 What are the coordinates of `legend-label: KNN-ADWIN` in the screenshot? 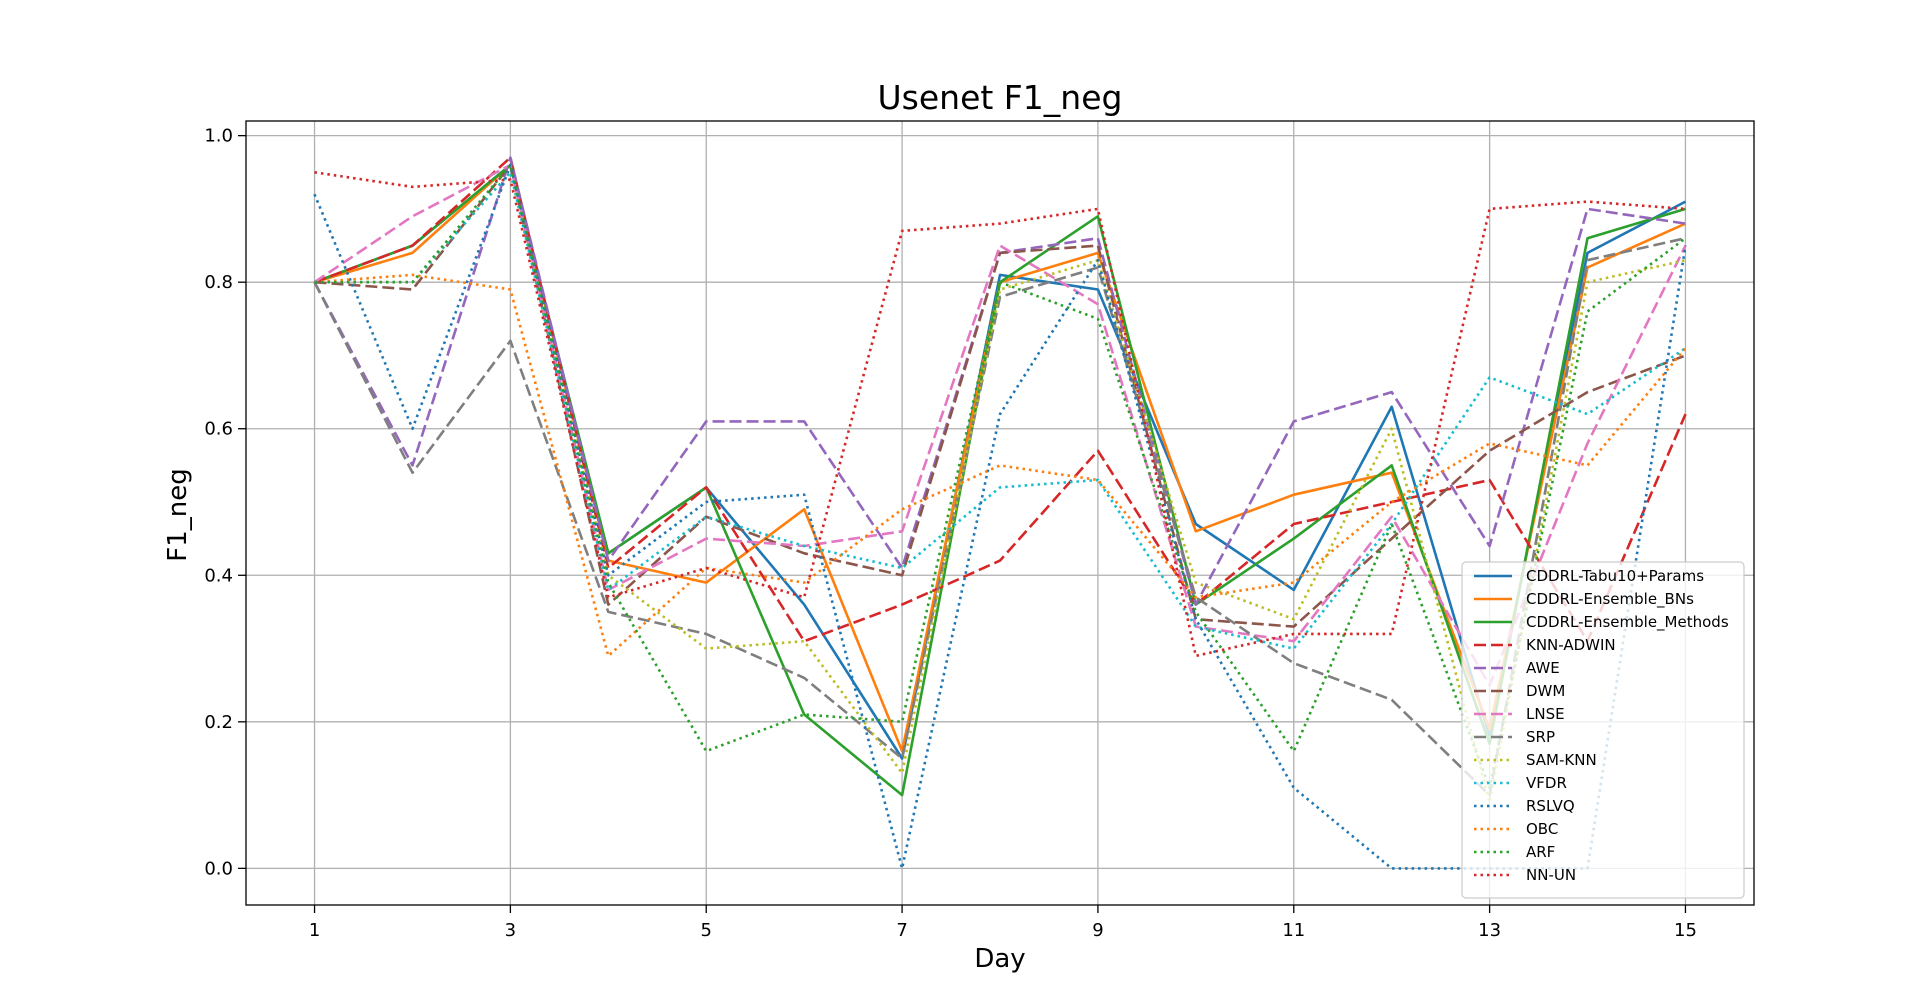 It's located at (1571, 645).